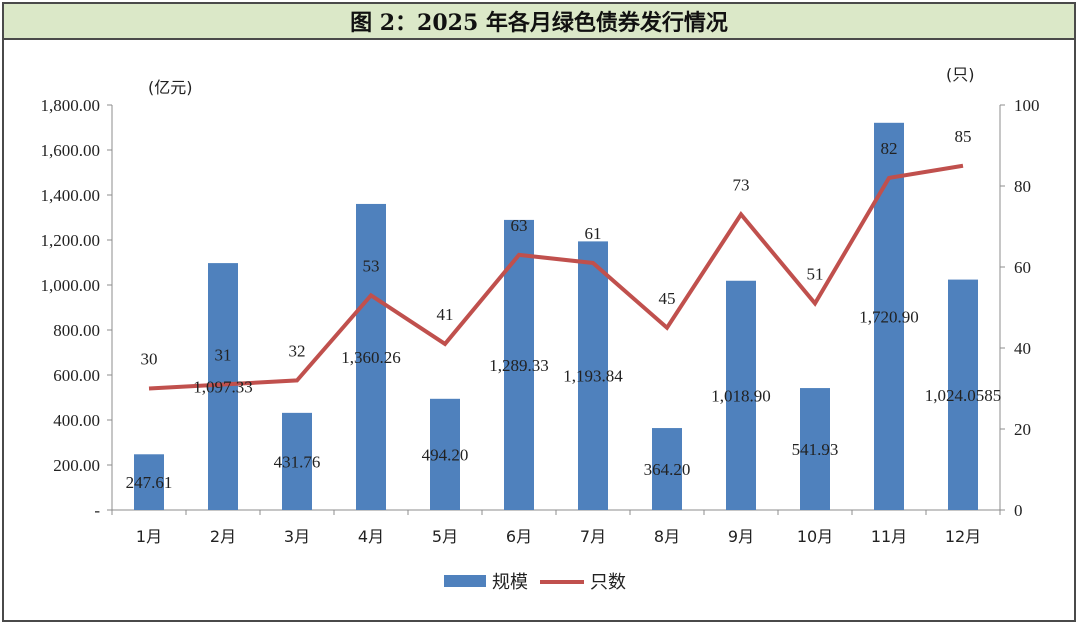  Describe the element at coordinates (170, 87) in the screenshot. I see `left-axis-unit: (亿元)` at that location.